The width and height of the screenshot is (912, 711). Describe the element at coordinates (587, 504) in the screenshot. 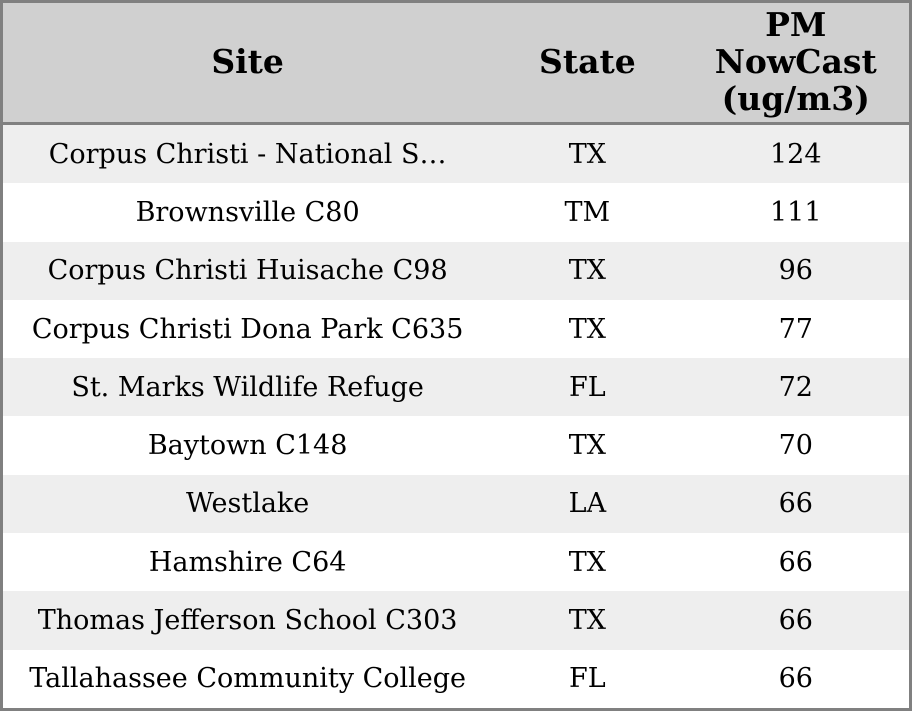

I see `state-cell: LA` at that location.